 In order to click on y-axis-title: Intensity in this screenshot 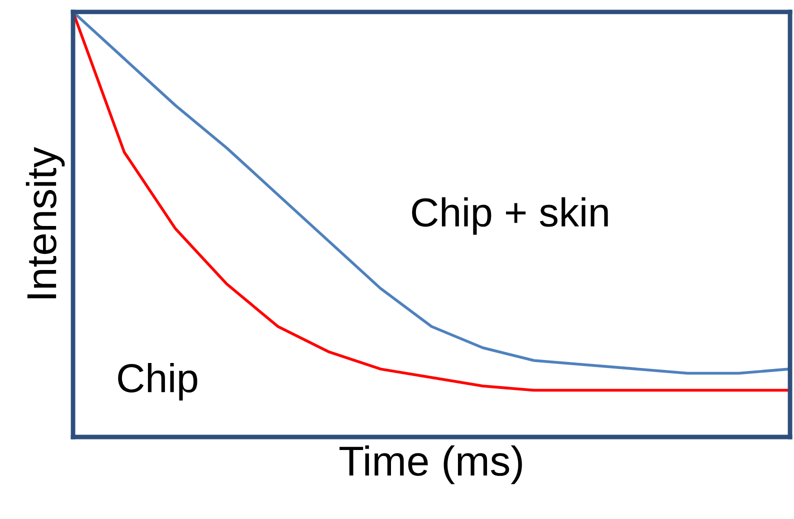, I will do `click(45, 222)`.